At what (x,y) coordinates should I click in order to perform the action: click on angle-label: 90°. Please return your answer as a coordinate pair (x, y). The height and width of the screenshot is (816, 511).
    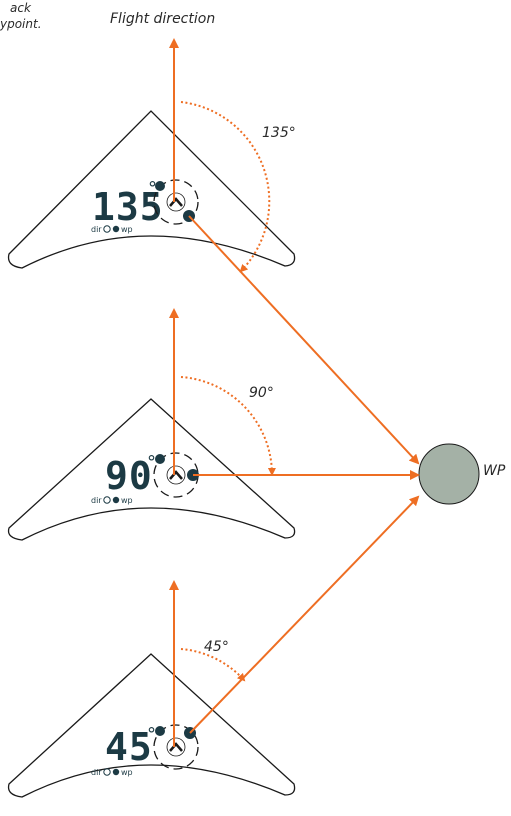
    Looking at the image, I should click on (261, 393).